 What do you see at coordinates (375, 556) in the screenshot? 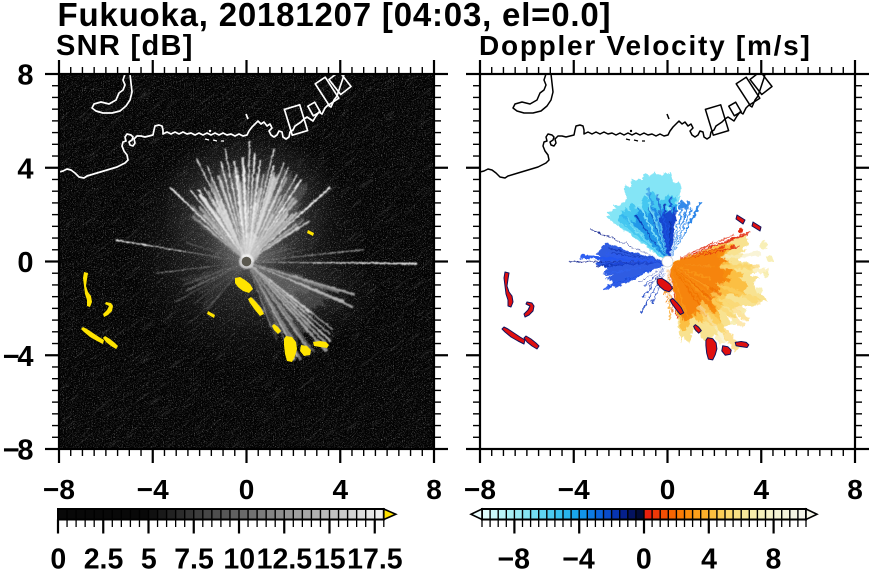
I see `svg-text: 17.5` at bounding box center [375, 556].